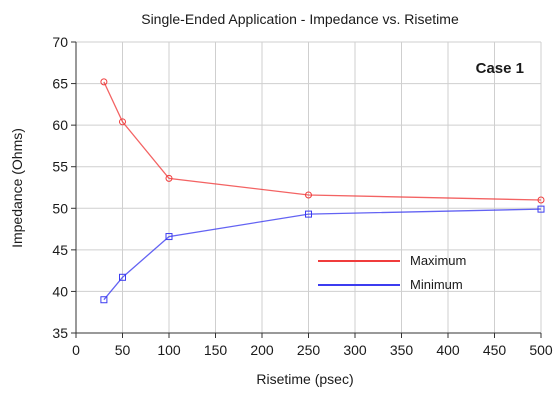  I want to click on x-tick-label: 50, so click(123, 350).